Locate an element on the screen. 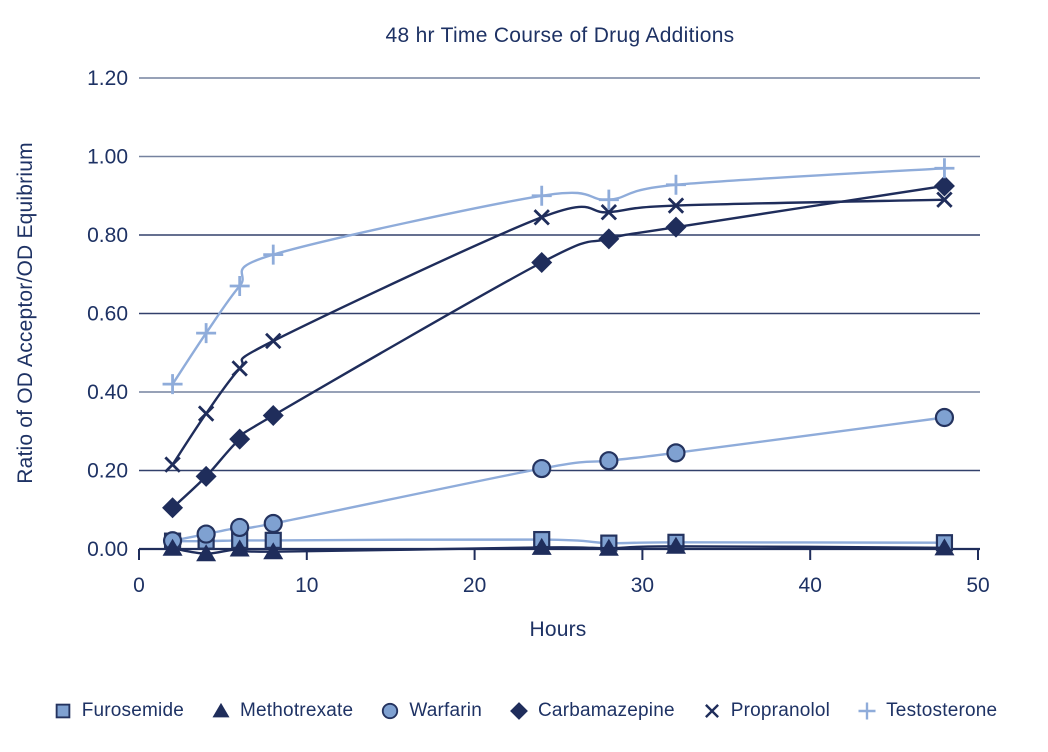  legend-item-warfarin: Warfarin is located at coordinates (430, 711).